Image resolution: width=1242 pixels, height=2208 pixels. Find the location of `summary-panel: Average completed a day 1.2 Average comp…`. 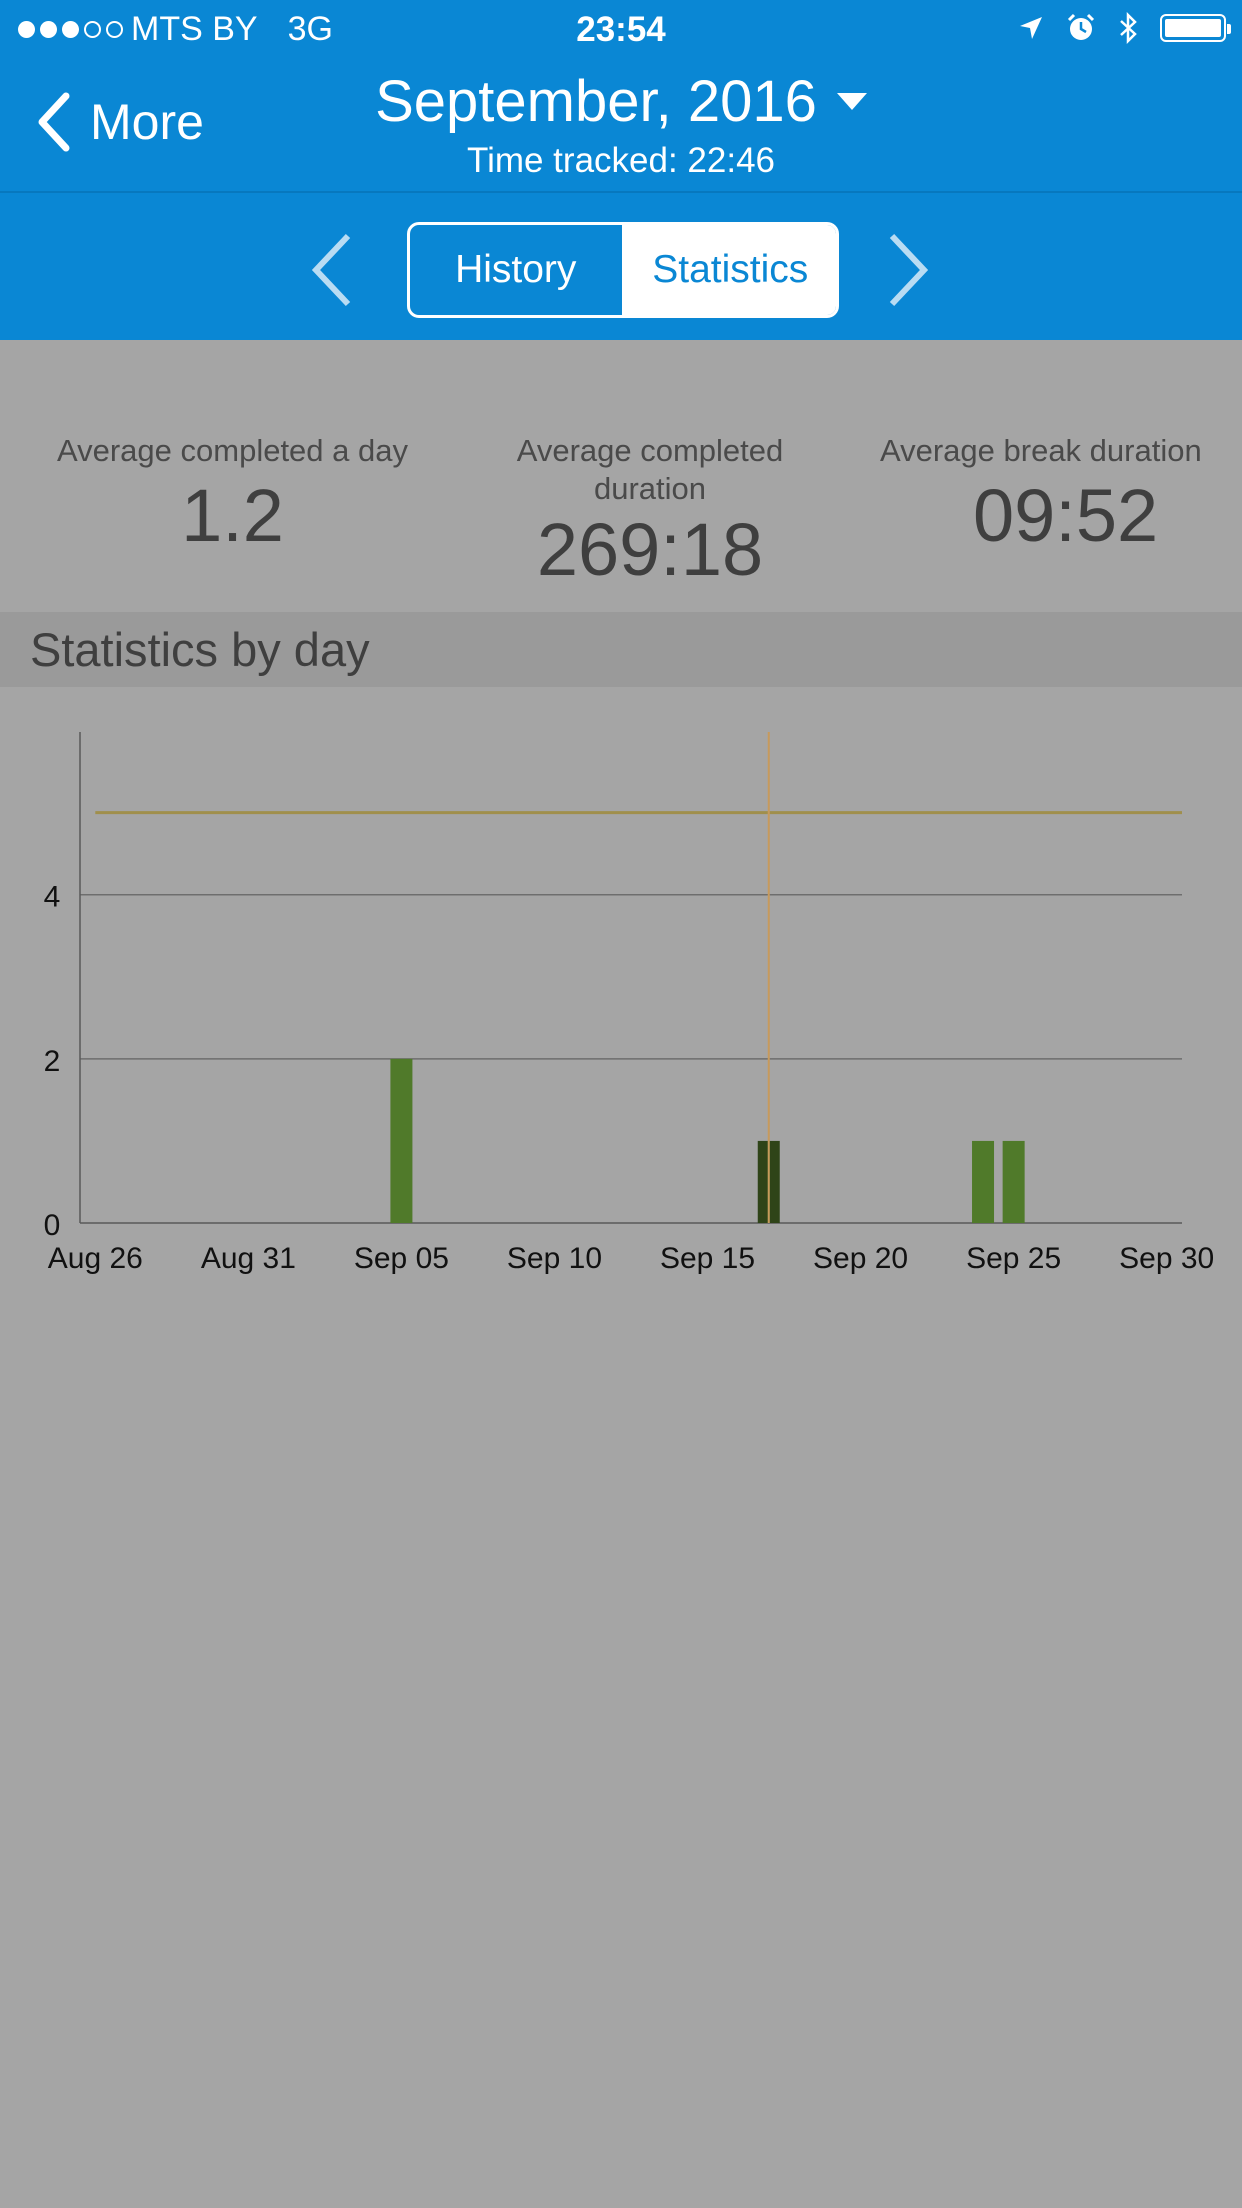

summary-panel: Average completed a day 1.2 Average comp… is located at coordinates (621, 476).